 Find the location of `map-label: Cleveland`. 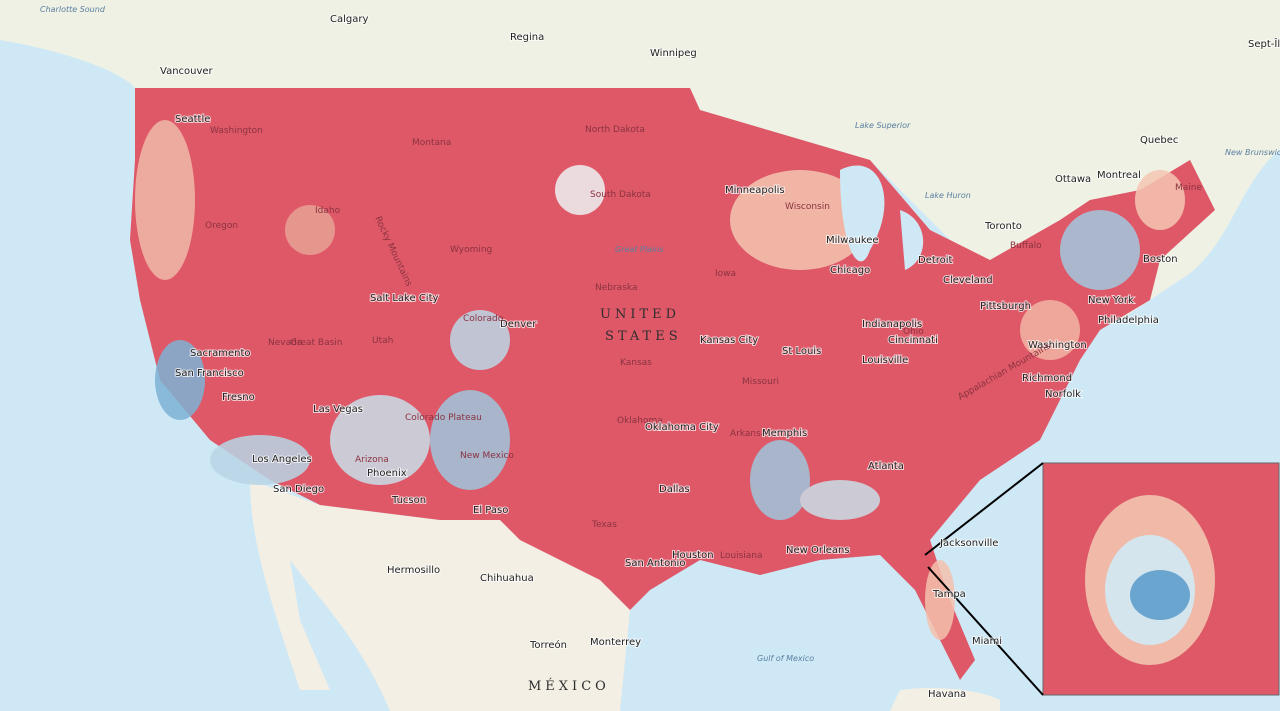

map-label: Cleveland is located at coordinates (968, 280).